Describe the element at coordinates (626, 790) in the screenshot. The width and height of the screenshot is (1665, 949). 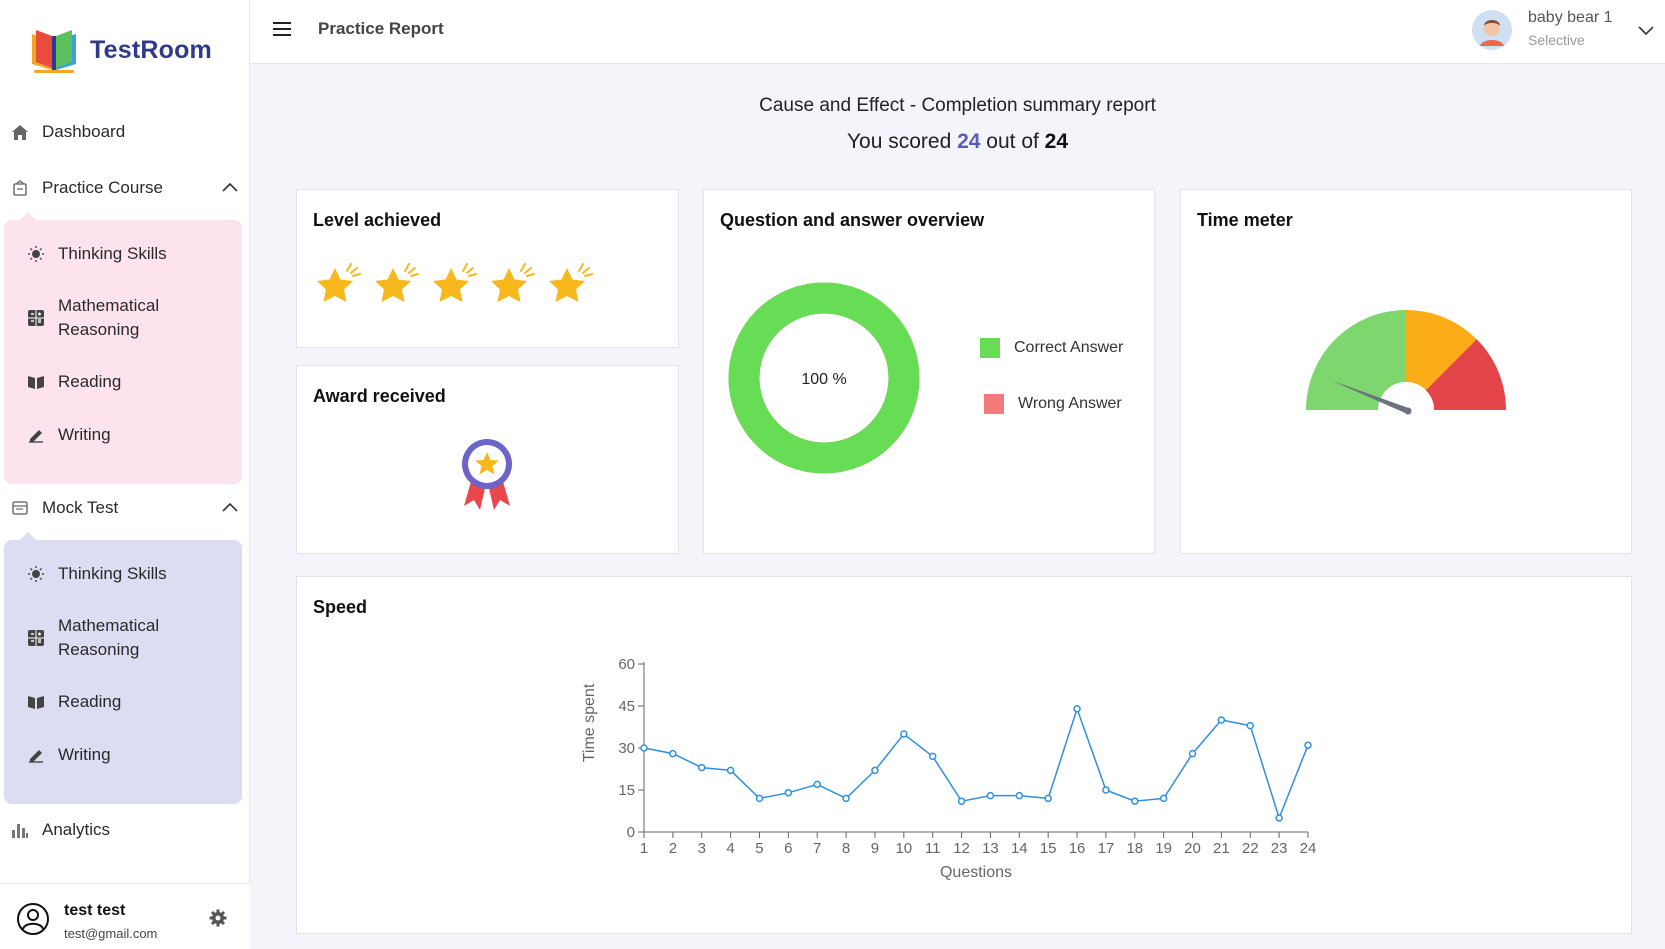
I see `y-tick-label: 15` at that location.